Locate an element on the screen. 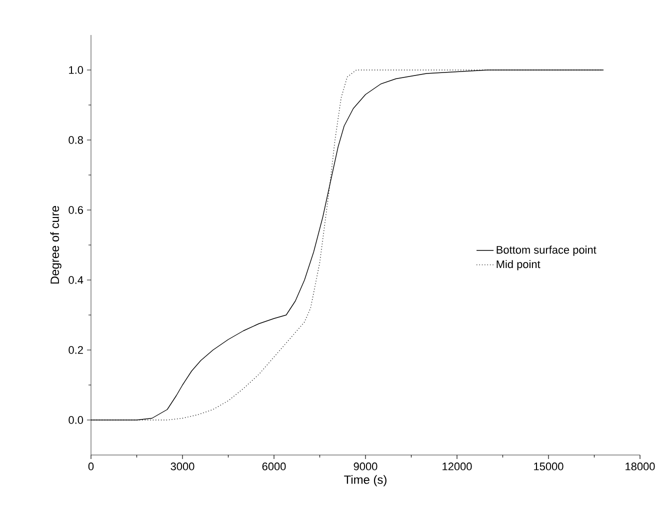  y-axis-title: Degree of cure is located at coordinates (56, 245).